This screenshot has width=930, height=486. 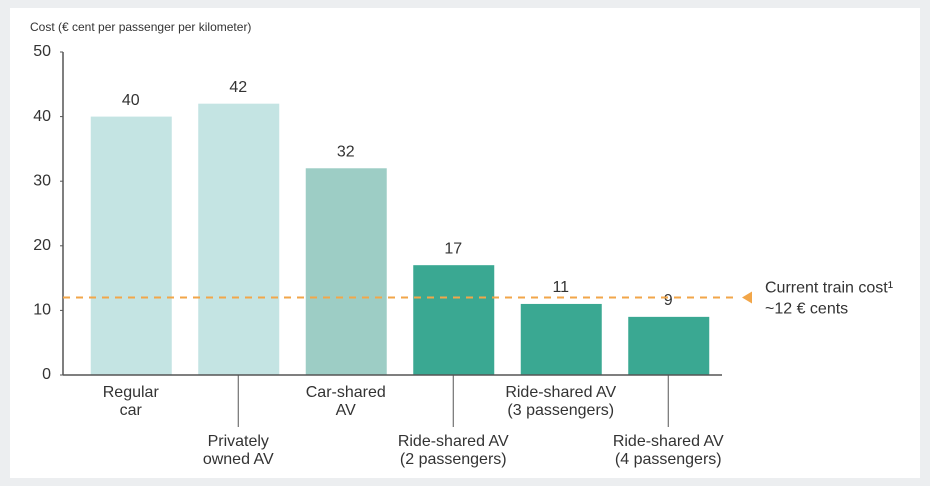 I want to click on reference-marker, so click(x=747, y=297).